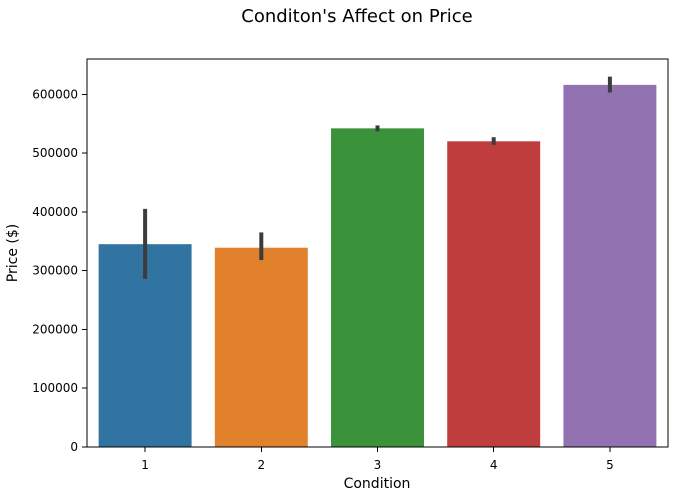  Describe the element at coordinates (145, 465) in the screenshot. I see `x-tick-label: 1` at that location.